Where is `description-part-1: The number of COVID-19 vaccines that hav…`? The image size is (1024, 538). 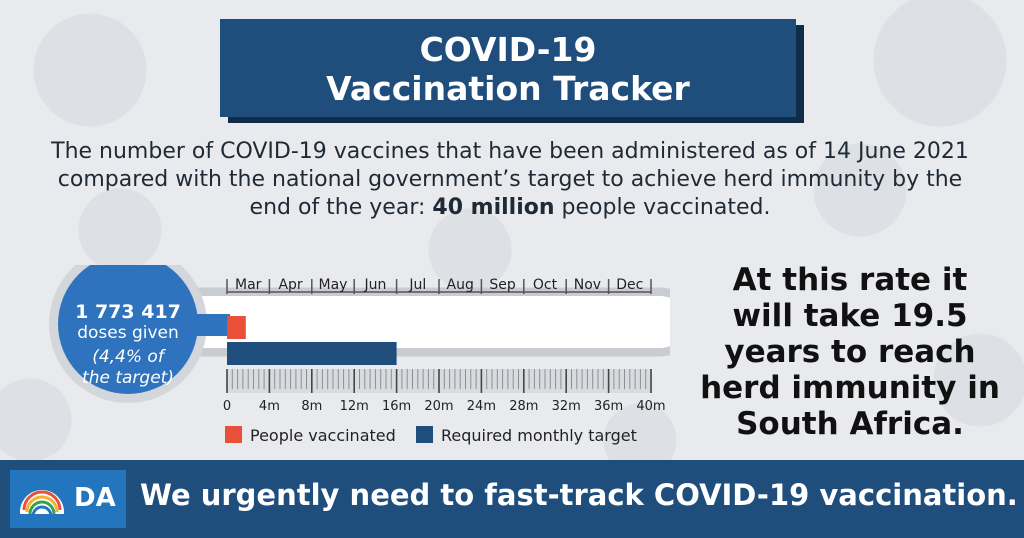
description-part-1: The number of COVID-19 vaccines that hav… is located at coordinates (510, 179).